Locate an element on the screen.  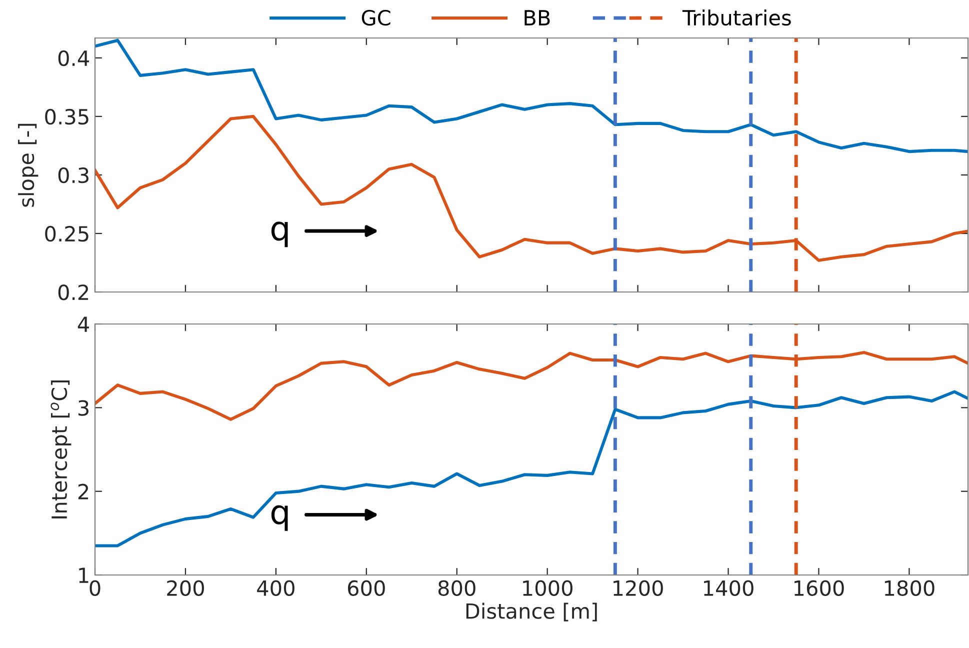
legend-label: Tributaries is located at coordinates (736, 18).